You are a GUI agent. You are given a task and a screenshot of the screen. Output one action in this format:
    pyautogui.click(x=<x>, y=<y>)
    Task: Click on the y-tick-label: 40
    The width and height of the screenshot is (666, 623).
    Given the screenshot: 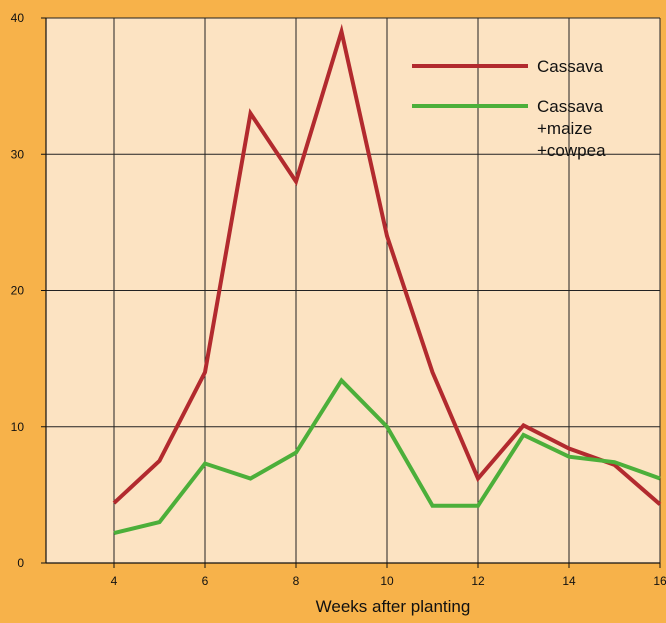 What is the action you would take?
    pyautogui.click(x=18, y=18)
    